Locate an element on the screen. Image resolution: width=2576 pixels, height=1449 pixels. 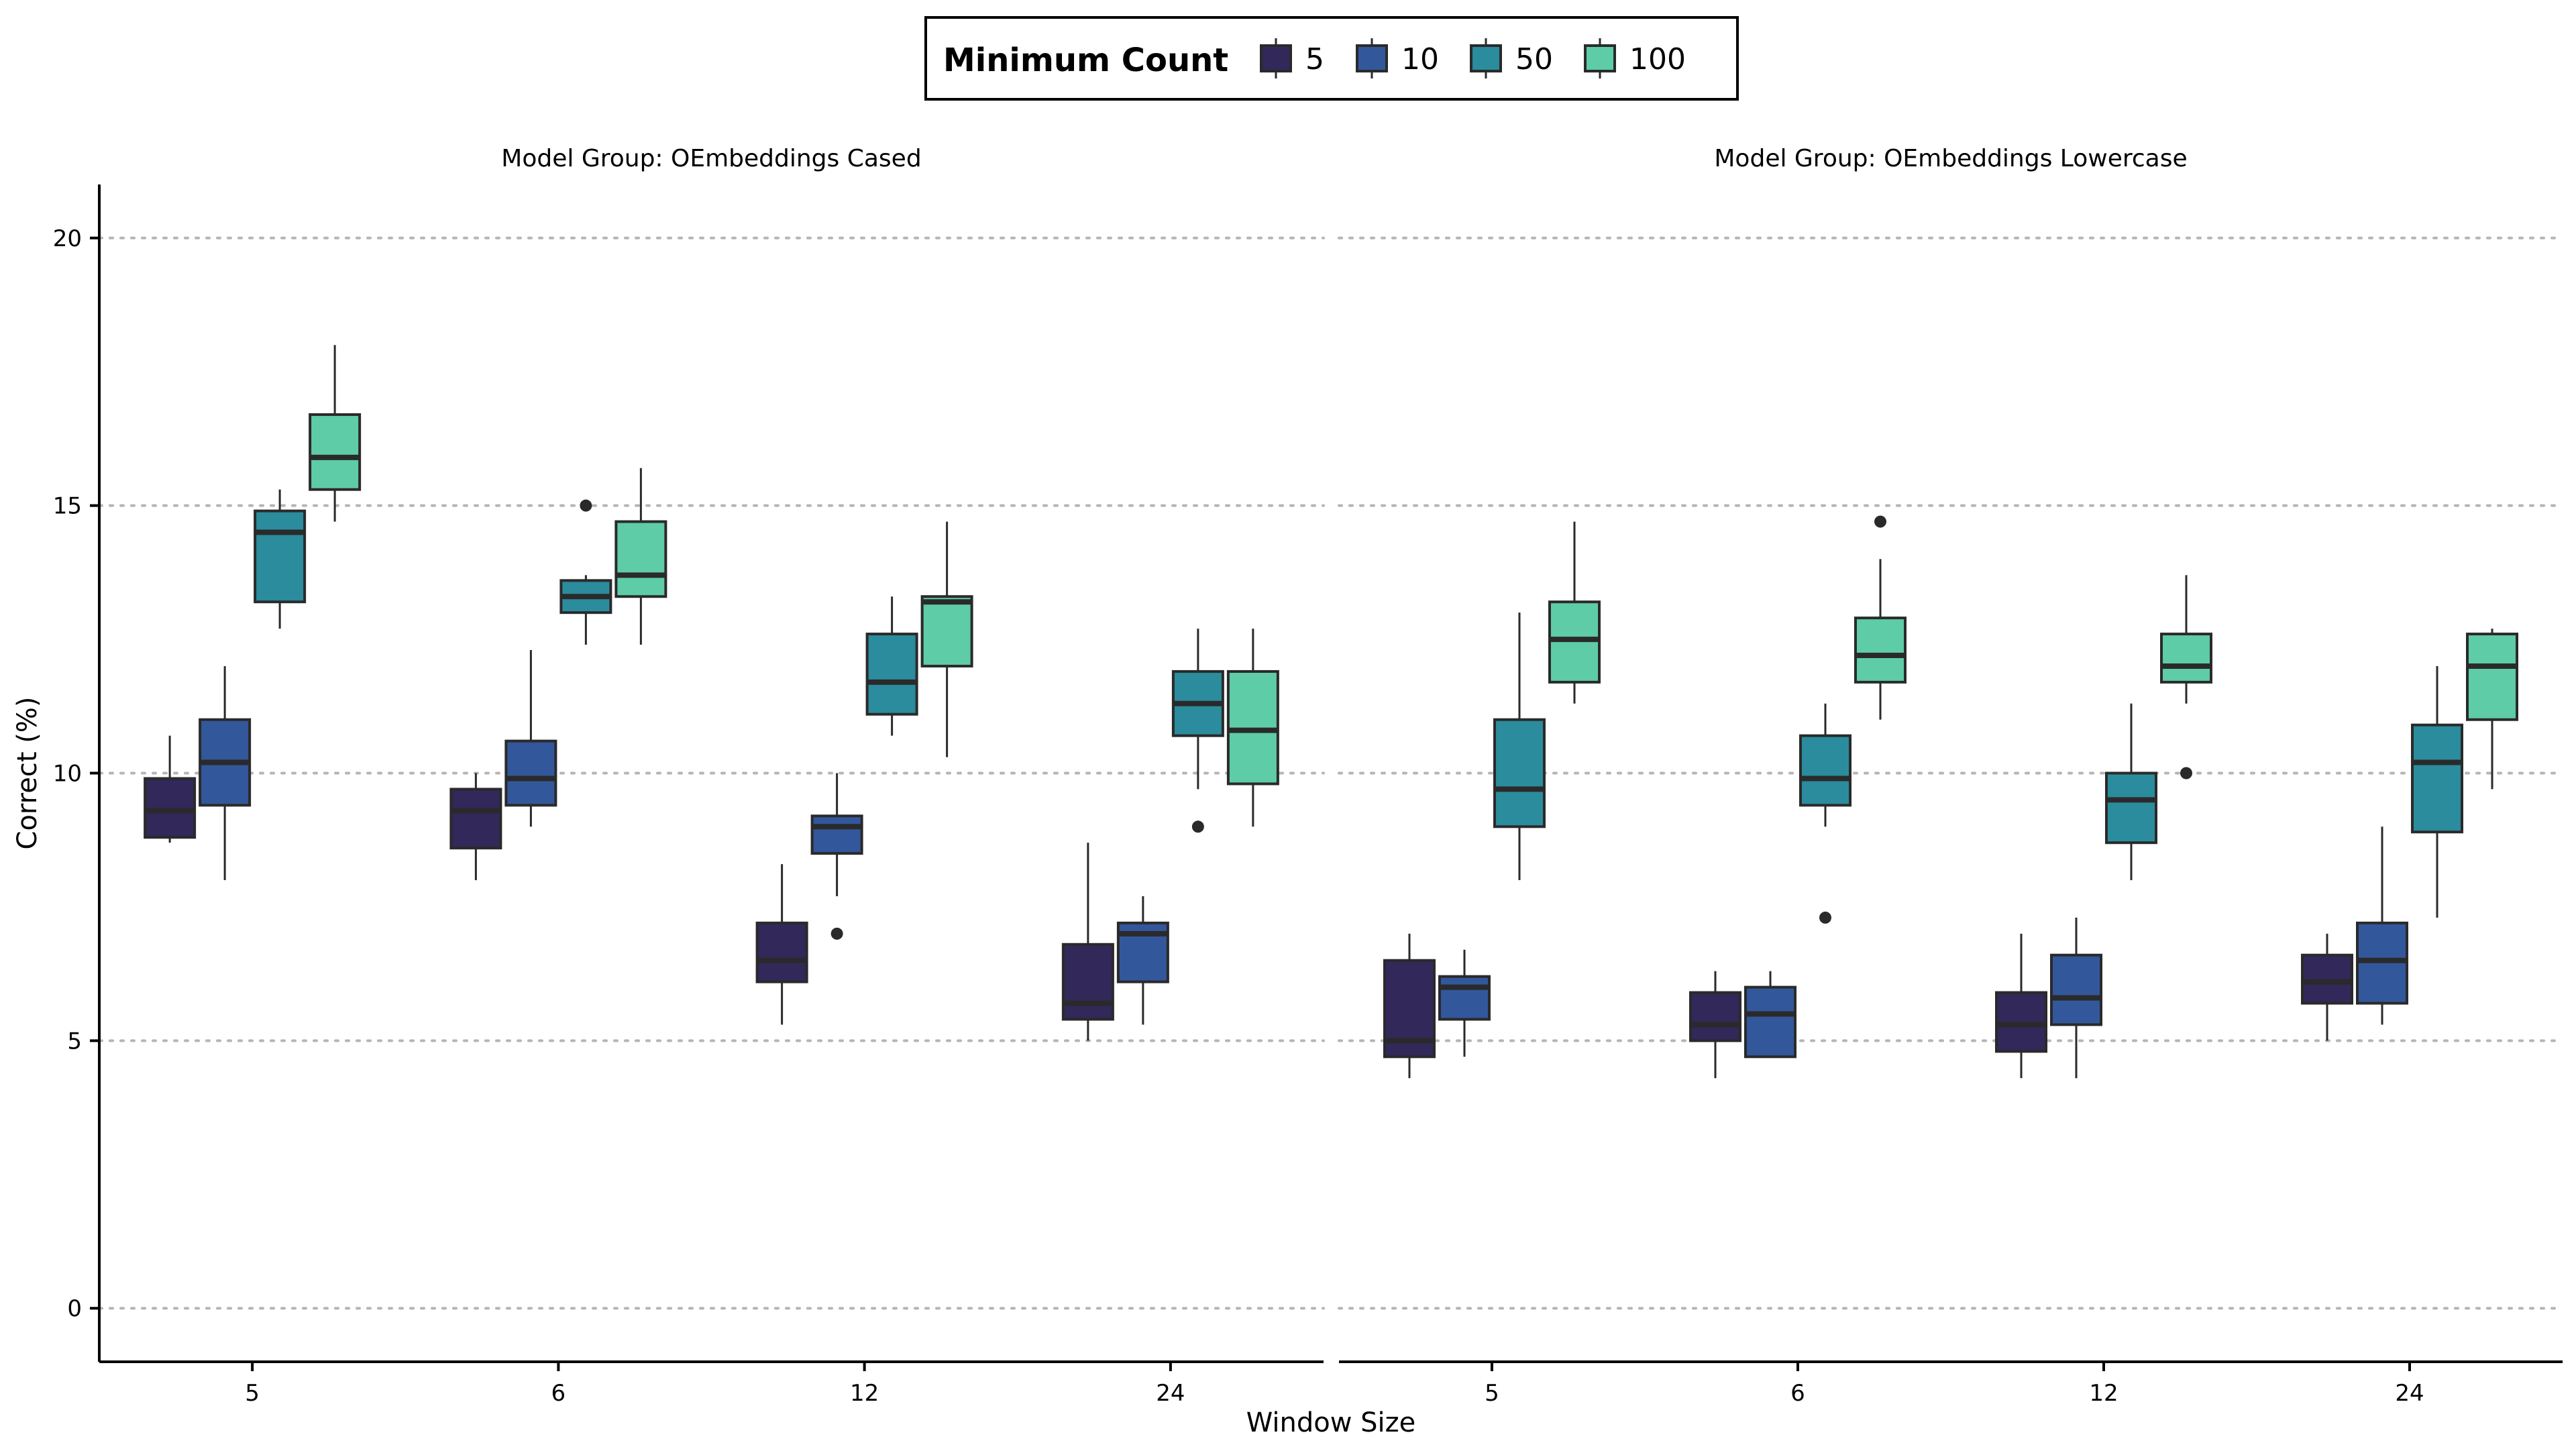
box-lowercase-w24-mc50 is located at coordinates (2437, 791).